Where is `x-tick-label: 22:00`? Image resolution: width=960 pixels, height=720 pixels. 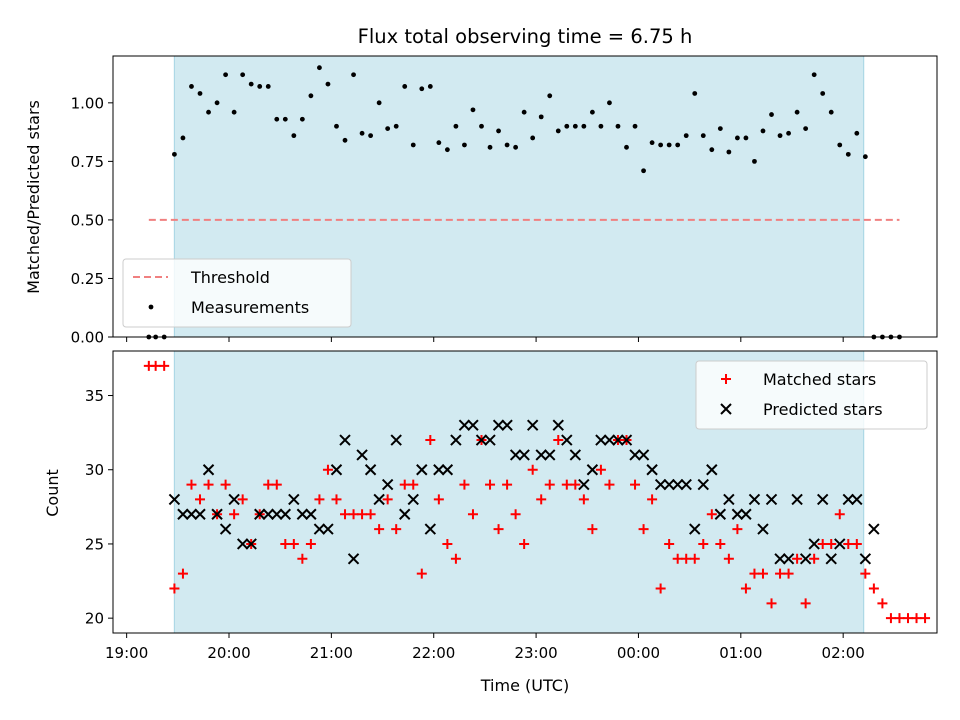 x-tick-label: 22:00 is located at coordinates (433, 653).